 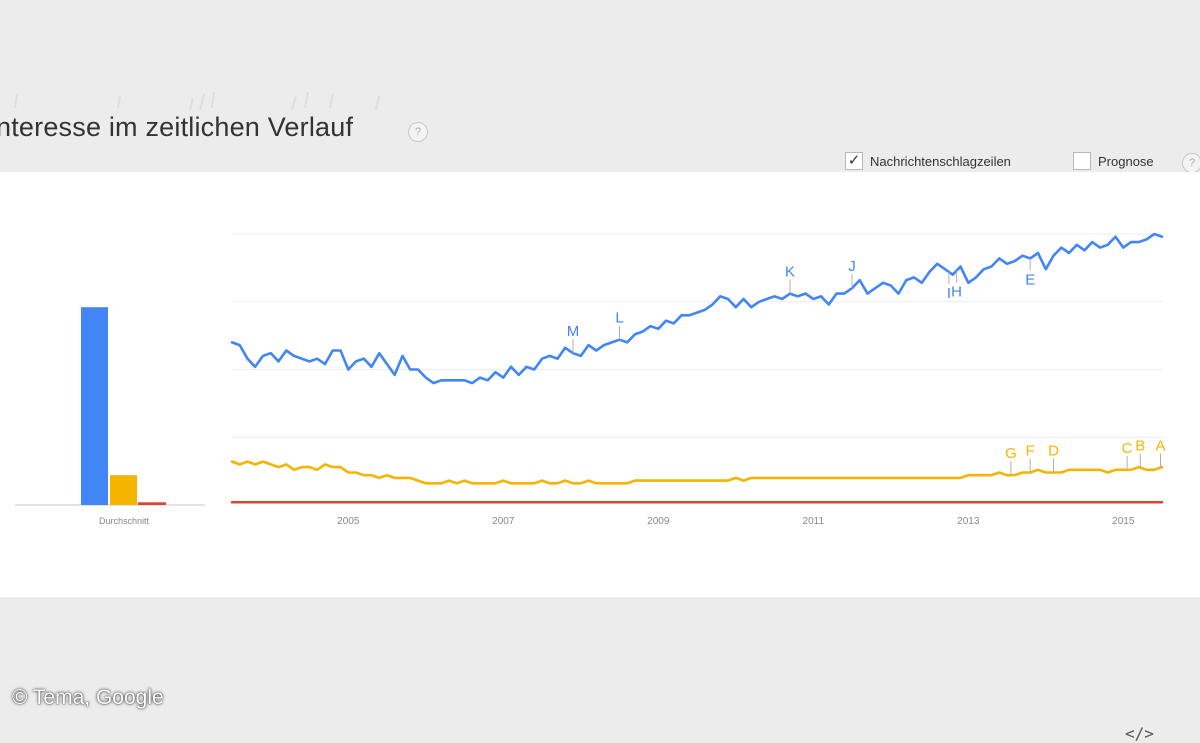 I want to click on annotation-label: B, so click(x=1140, y=446).